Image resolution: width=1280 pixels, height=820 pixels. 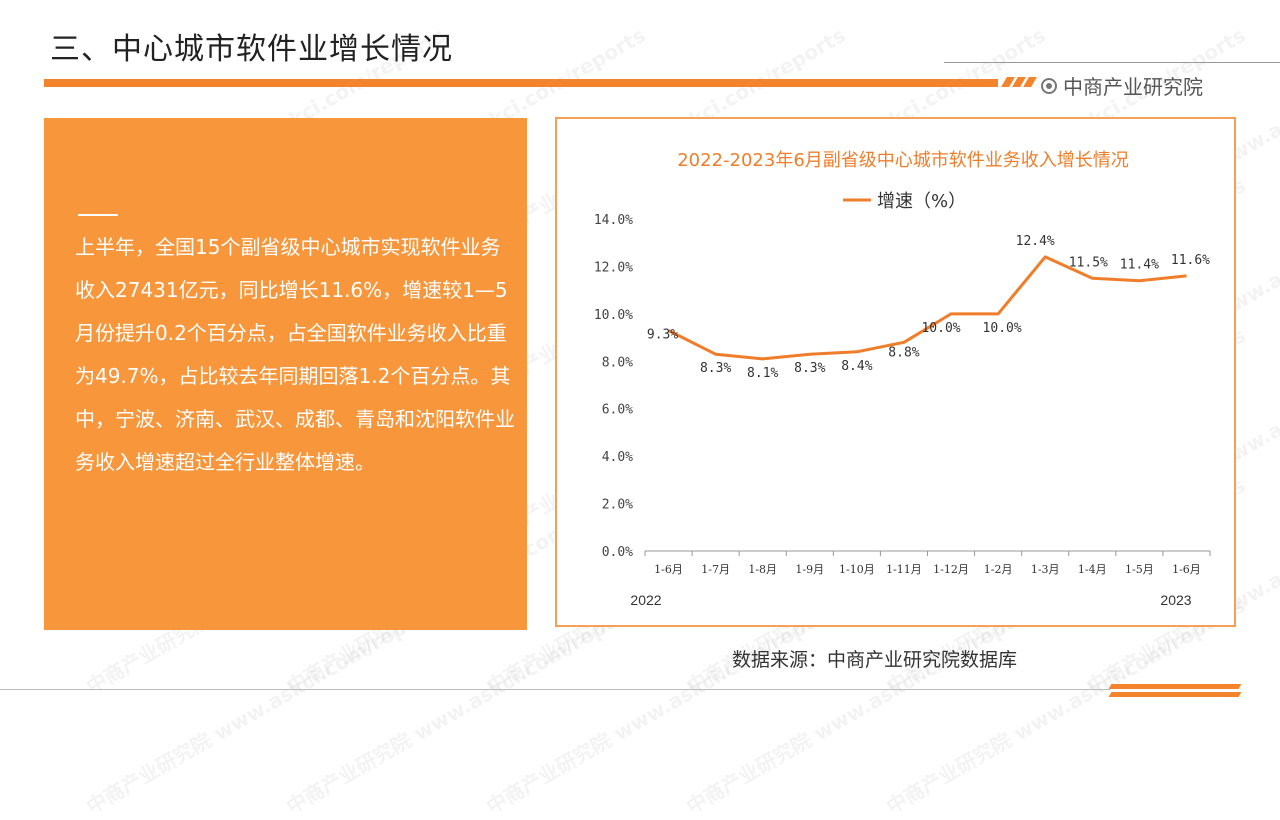 What do you see at coordinates (857, 569) in the screenshot?
I see `x-tick-label: 1-10月` at bounding box center [857, 569].